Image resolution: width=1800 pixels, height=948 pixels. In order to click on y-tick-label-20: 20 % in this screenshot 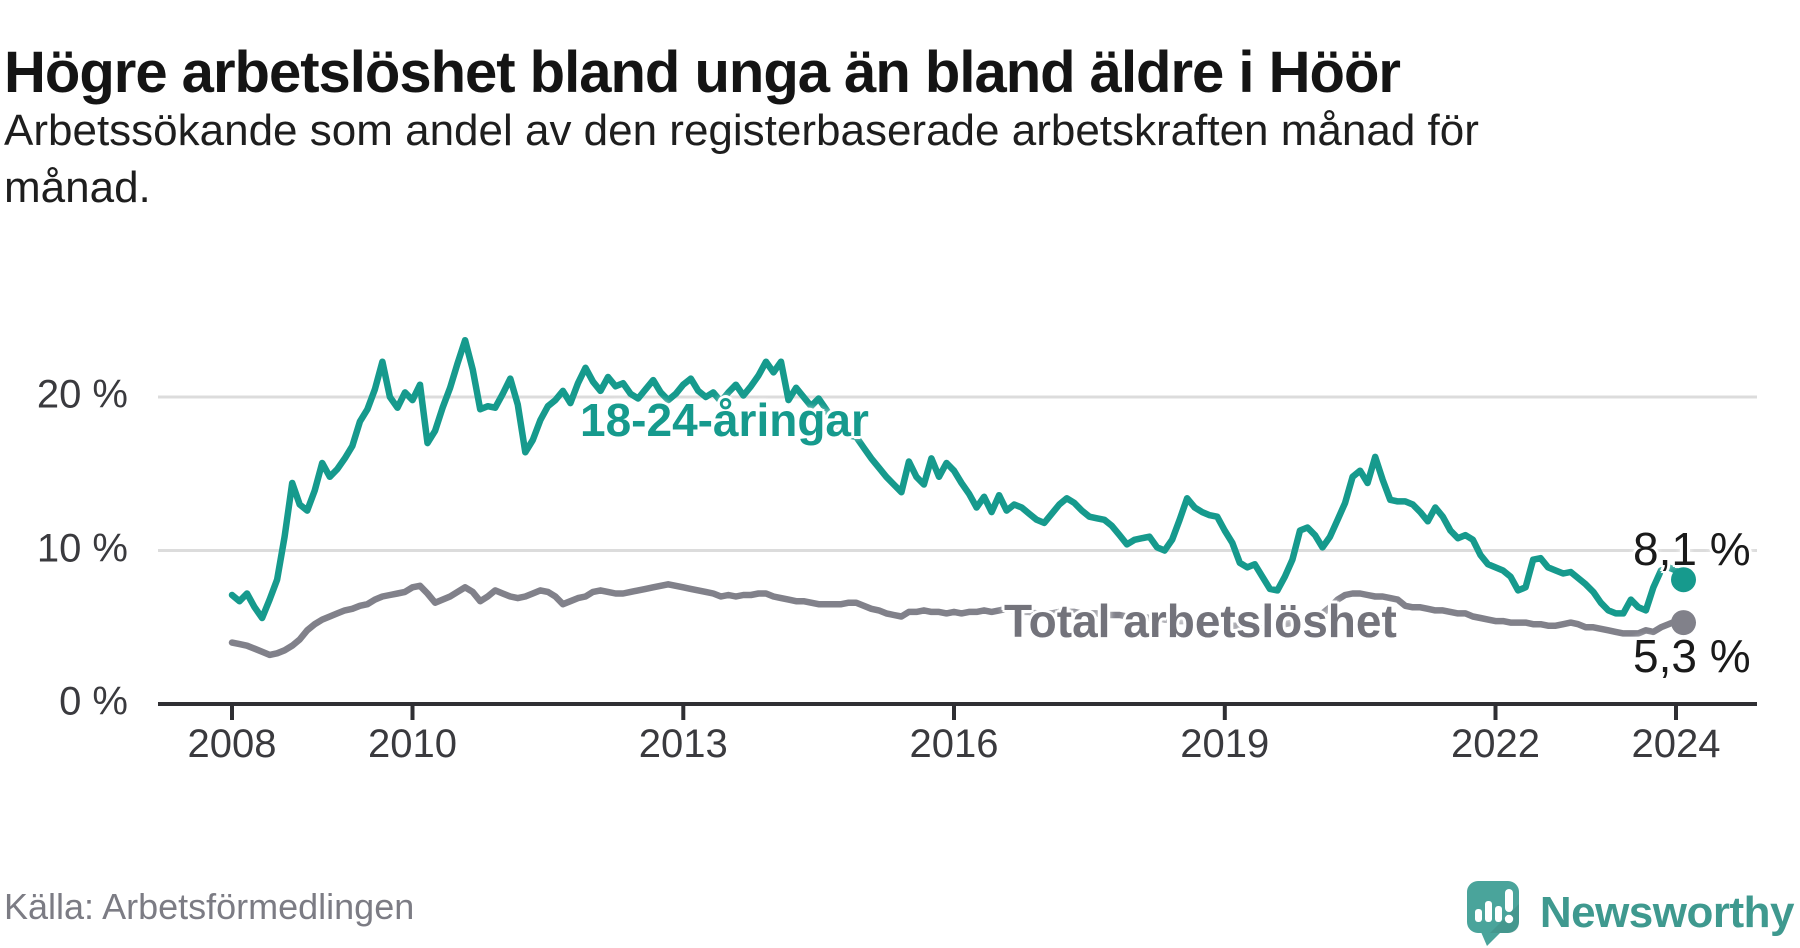, I will do `click(82, 394)`.